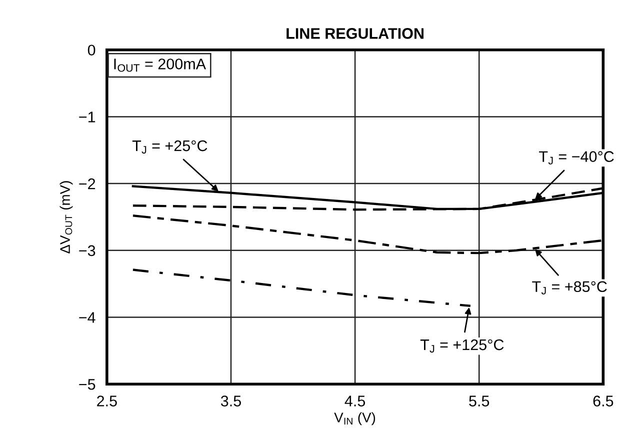  I want to click on y-tick-label: −4, so click(87, 317).